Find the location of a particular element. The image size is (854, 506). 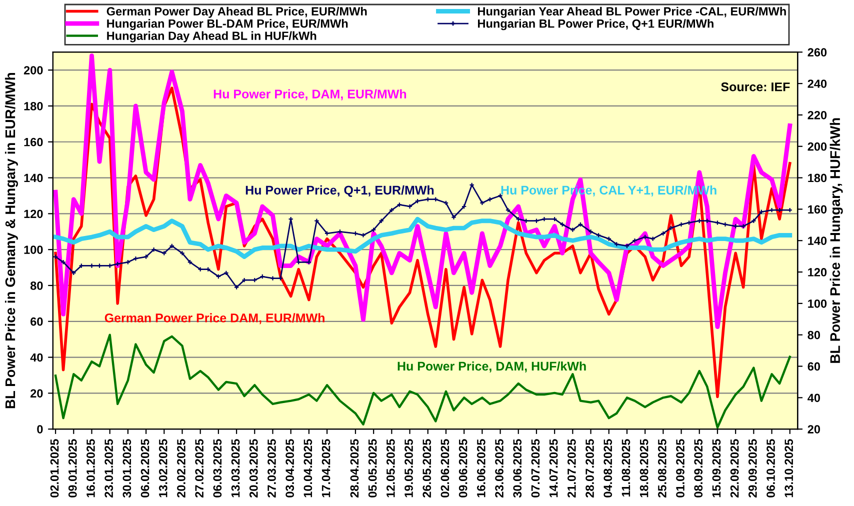

x-tick-label: 29.09.2025 is located at coordinates (752, 468).